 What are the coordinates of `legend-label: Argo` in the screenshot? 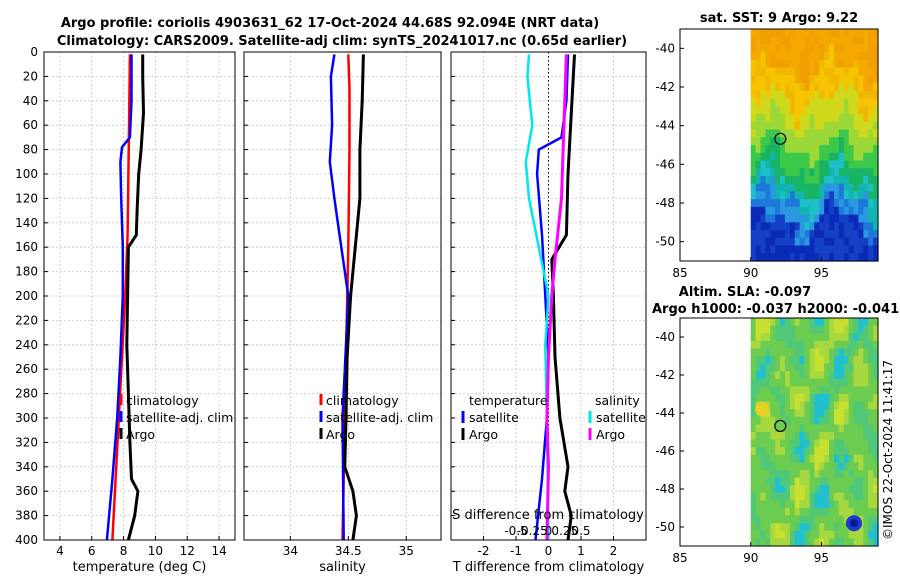 It's located at (483, 434).